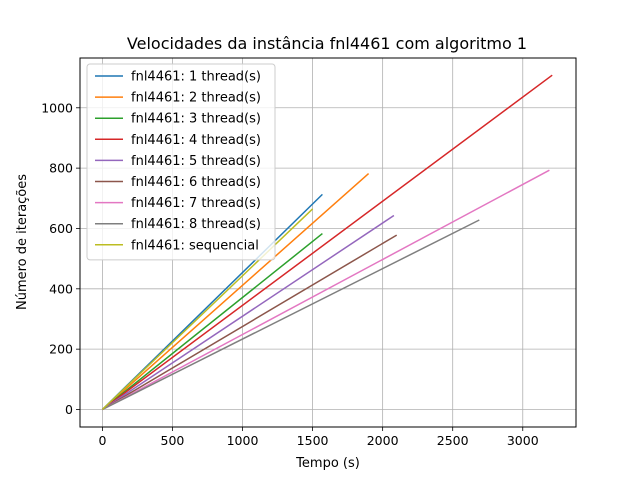 This screenshot has height=480, width=640. Describe the element at coordinates (453, 440) in the screenshot. I see `x-tick-label: 2500` at that location.